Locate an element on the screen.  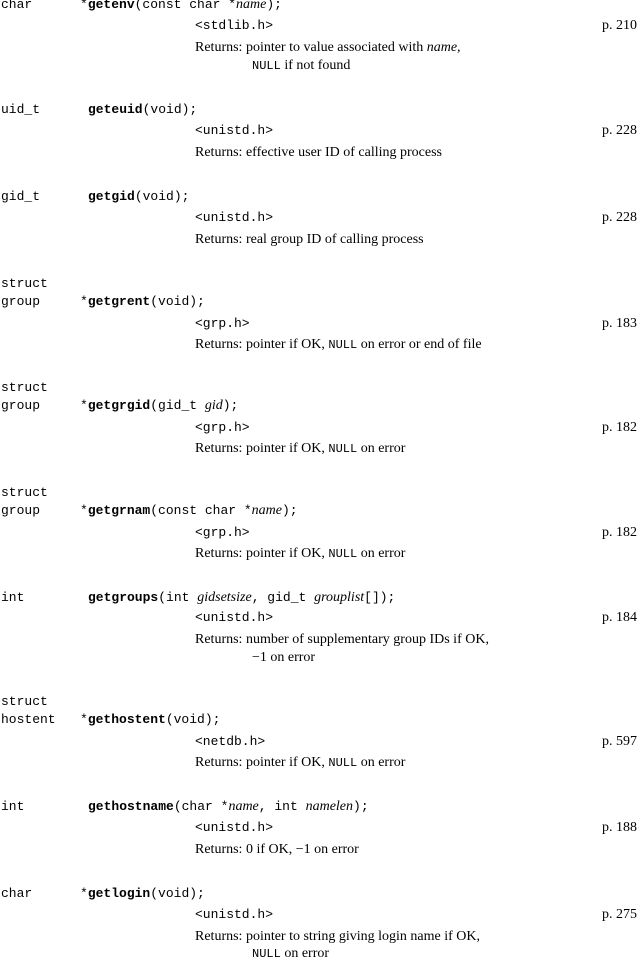
prototype: *getgrent(void); is located at coordinates (142, 302).